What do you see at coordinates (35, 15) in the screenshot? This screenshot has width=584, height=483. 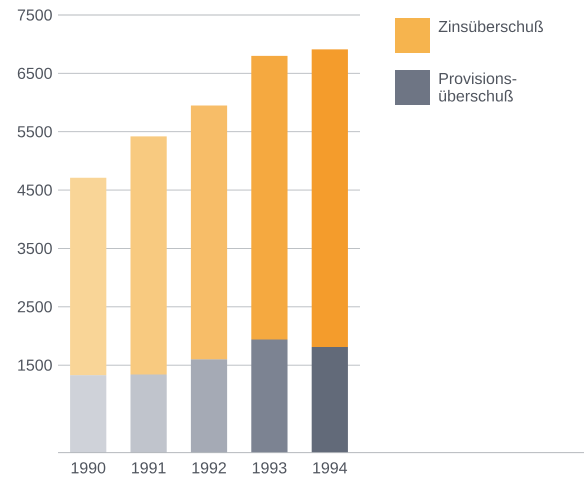 I see `y-tick-label: 7500` at bounding box center [35, 15].